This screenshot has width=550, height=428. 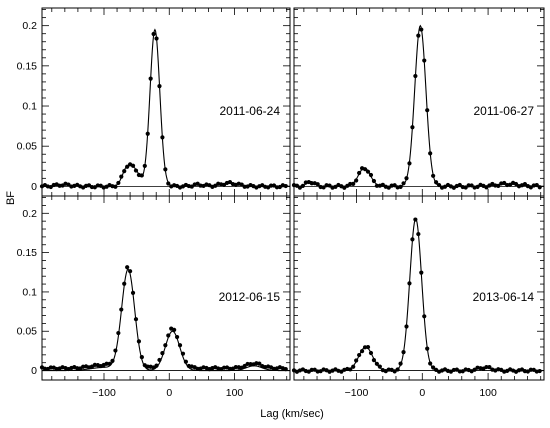 What do you see at coordinates (250, 297) in the screenshot?
I see `panel-label: 2012-06-15` at bounding box center [250, 297].